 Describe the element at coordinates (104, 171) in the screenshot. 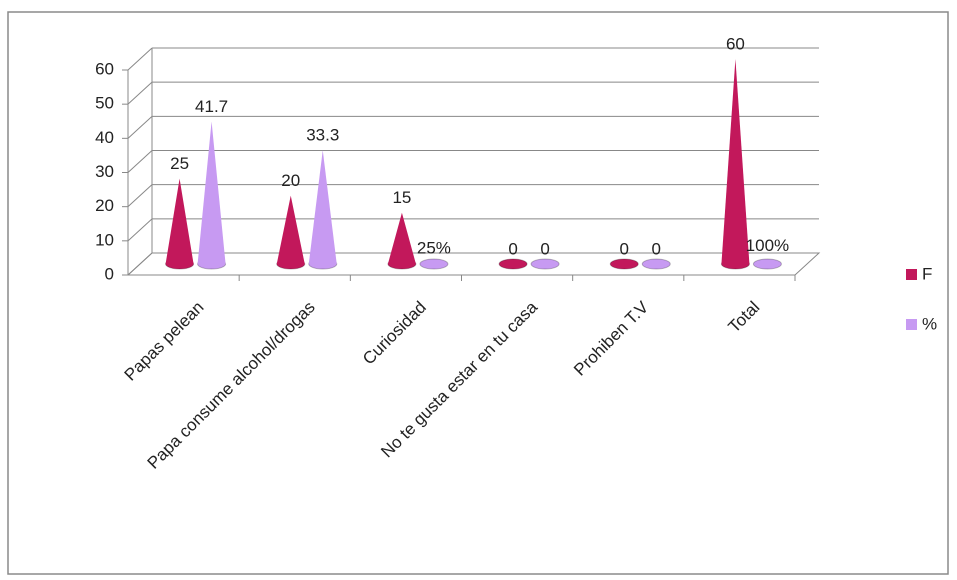

I see `y-tick-label: 30` at that location.